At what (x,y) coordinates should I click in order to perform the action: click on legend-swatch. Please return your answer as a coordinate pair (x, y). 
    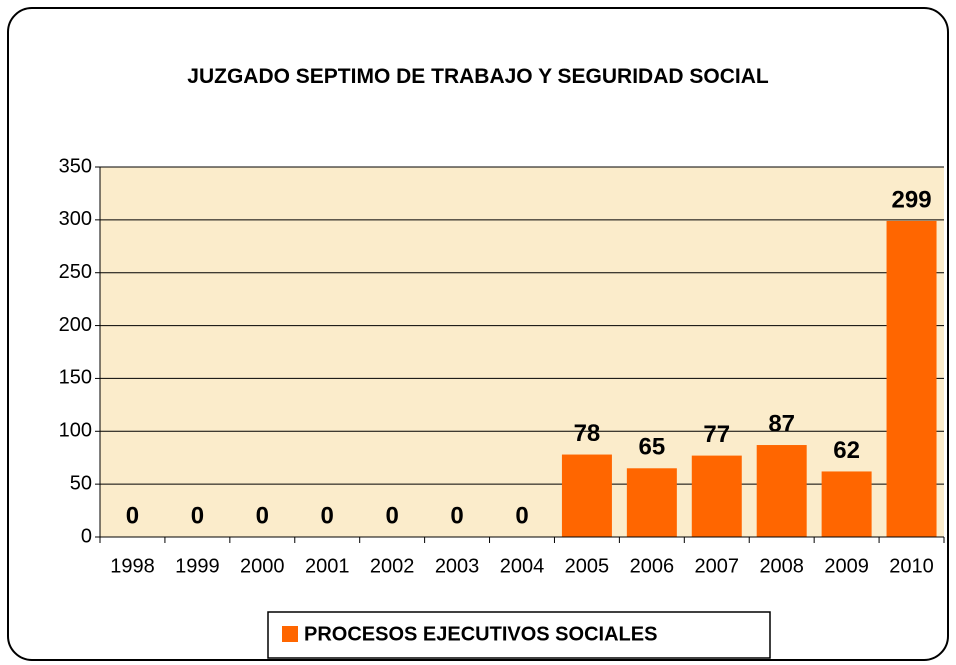
    Looking at the image, I should click on (290, 634).